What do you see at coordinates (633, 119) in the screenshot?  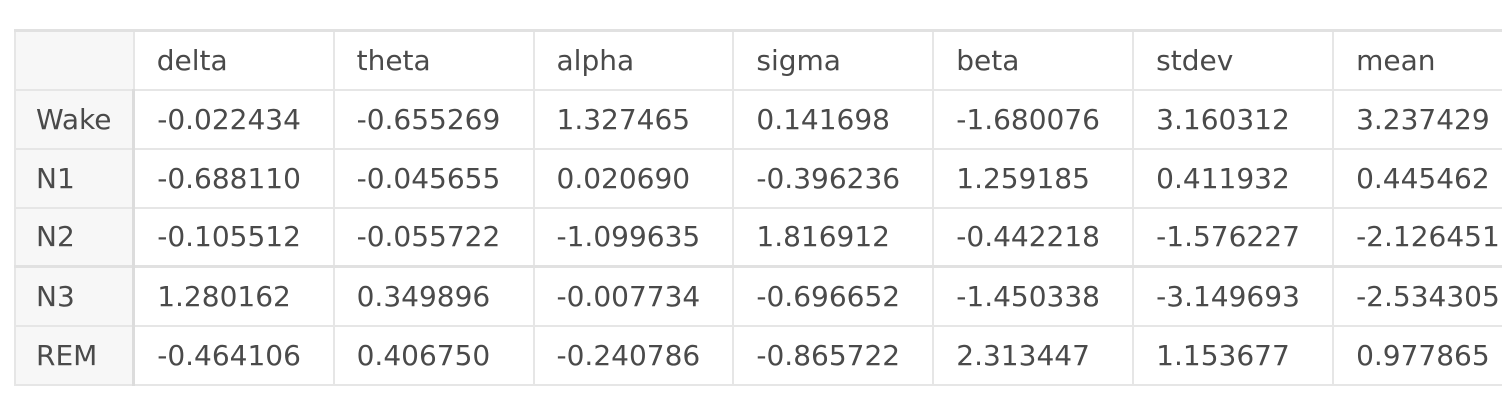 I see `table-cell: 1.327465` at bounding box center [633, 119].